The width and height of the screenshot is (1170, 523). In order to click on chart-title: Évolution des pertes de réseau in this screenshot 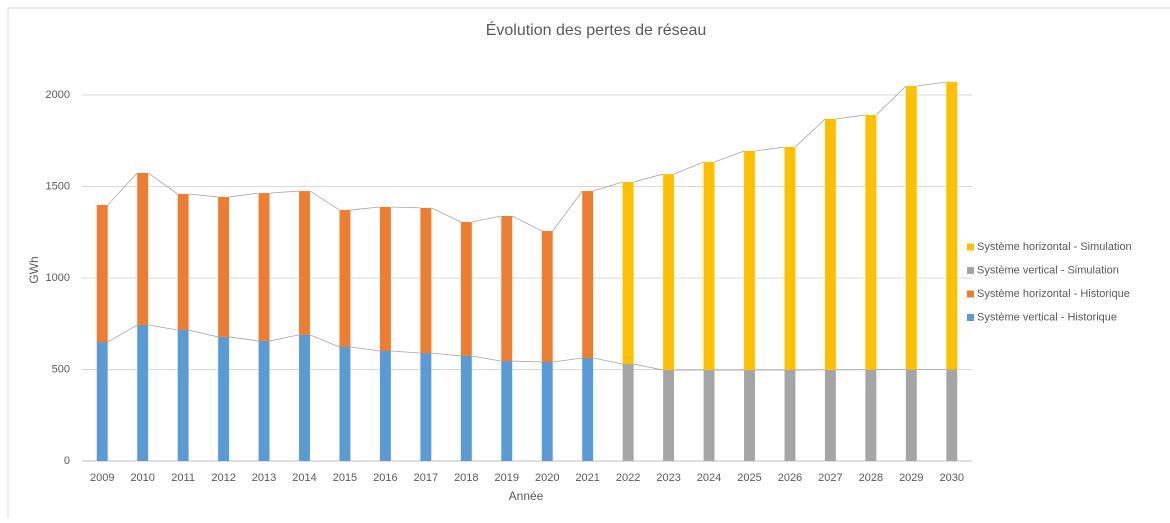, I will do `click(596, 29)`.